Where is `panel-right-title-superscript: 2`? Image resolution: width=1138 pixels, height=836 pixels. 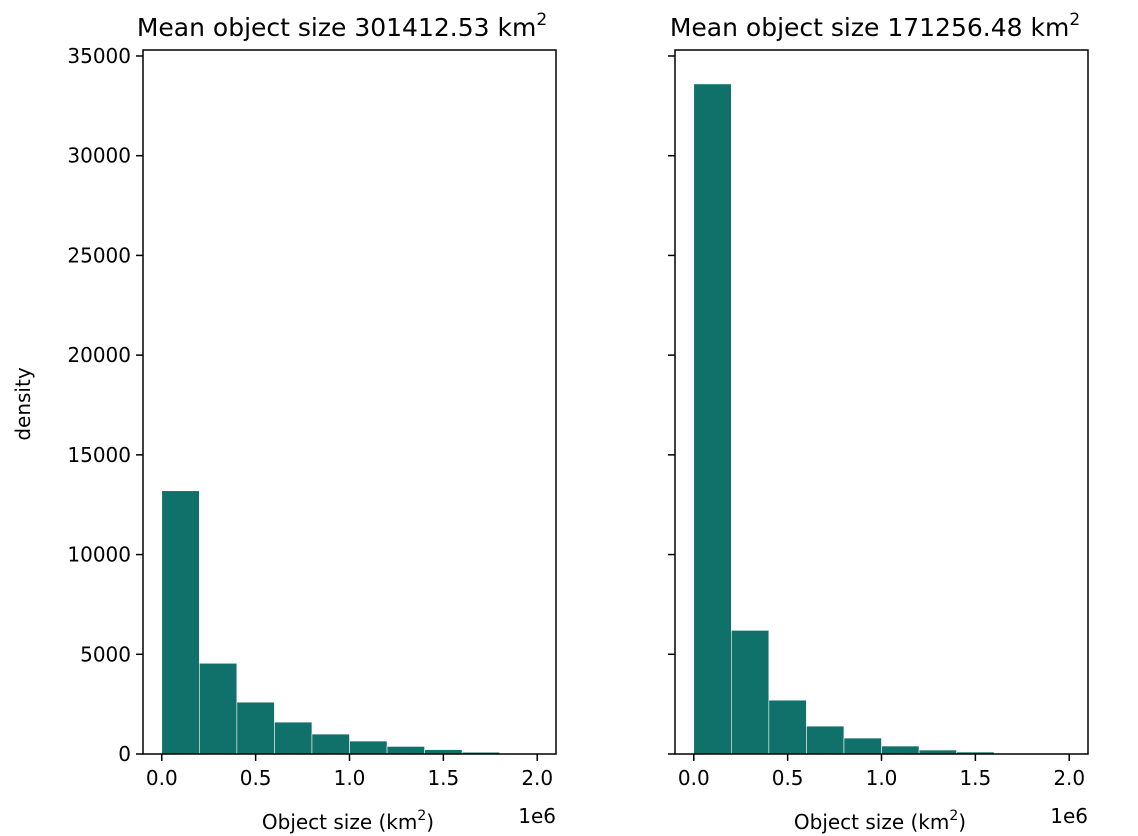
panel-right-title-superscript: 2 is located at coordinates (1074, 20).